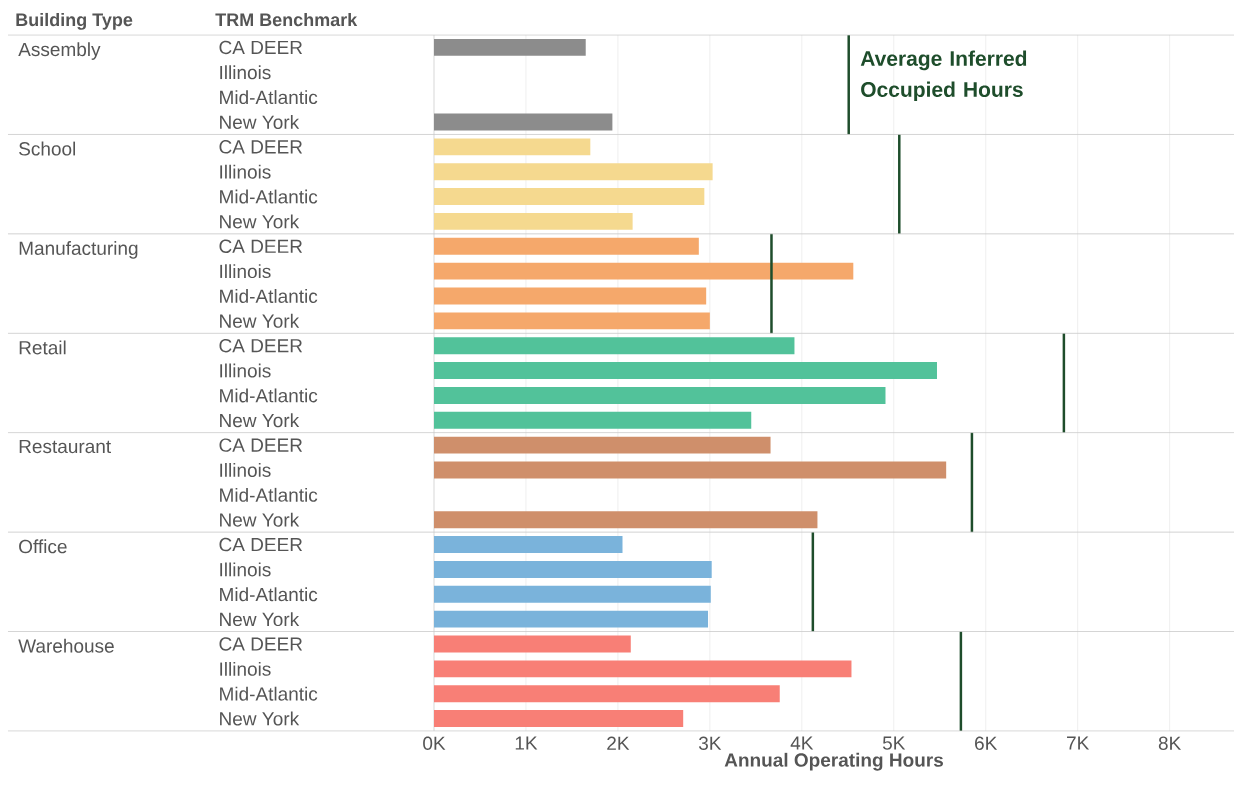  Describe the element at coordinates (47, 148) in the screenshot. I see `y-axis-title: School` at that location.